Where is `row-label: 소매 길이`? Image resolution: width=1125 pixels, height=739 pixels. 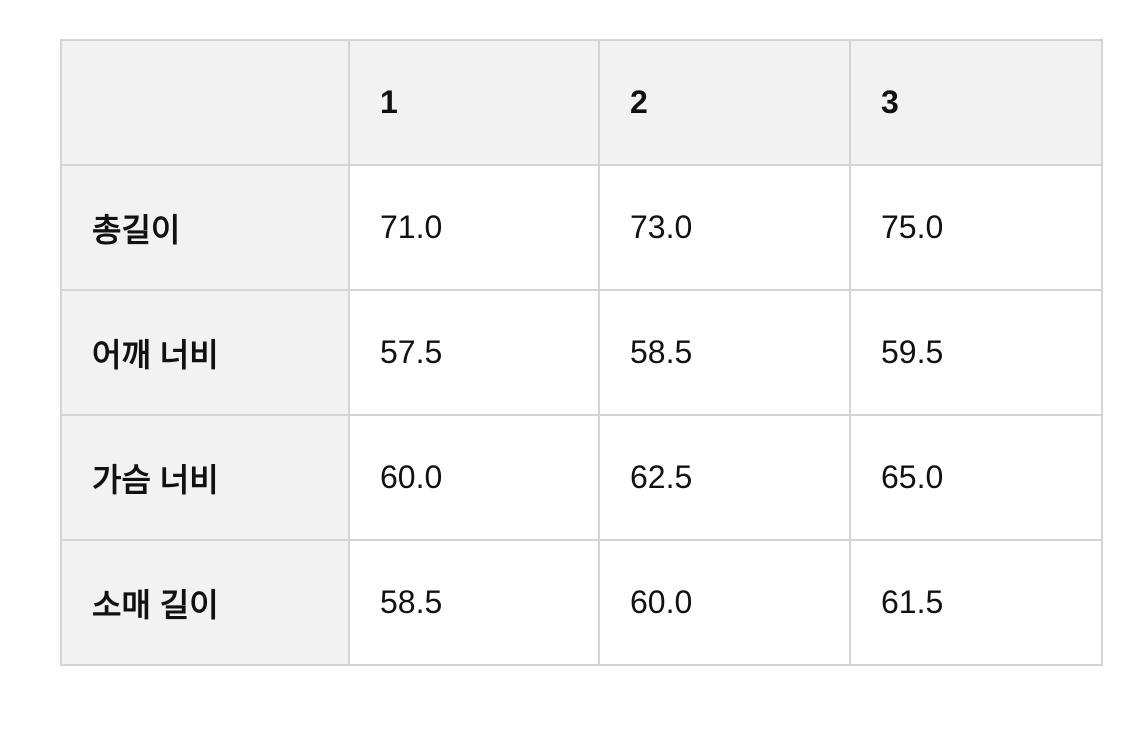 row-label: 소매 길이 is located at coordinates (205, 602).